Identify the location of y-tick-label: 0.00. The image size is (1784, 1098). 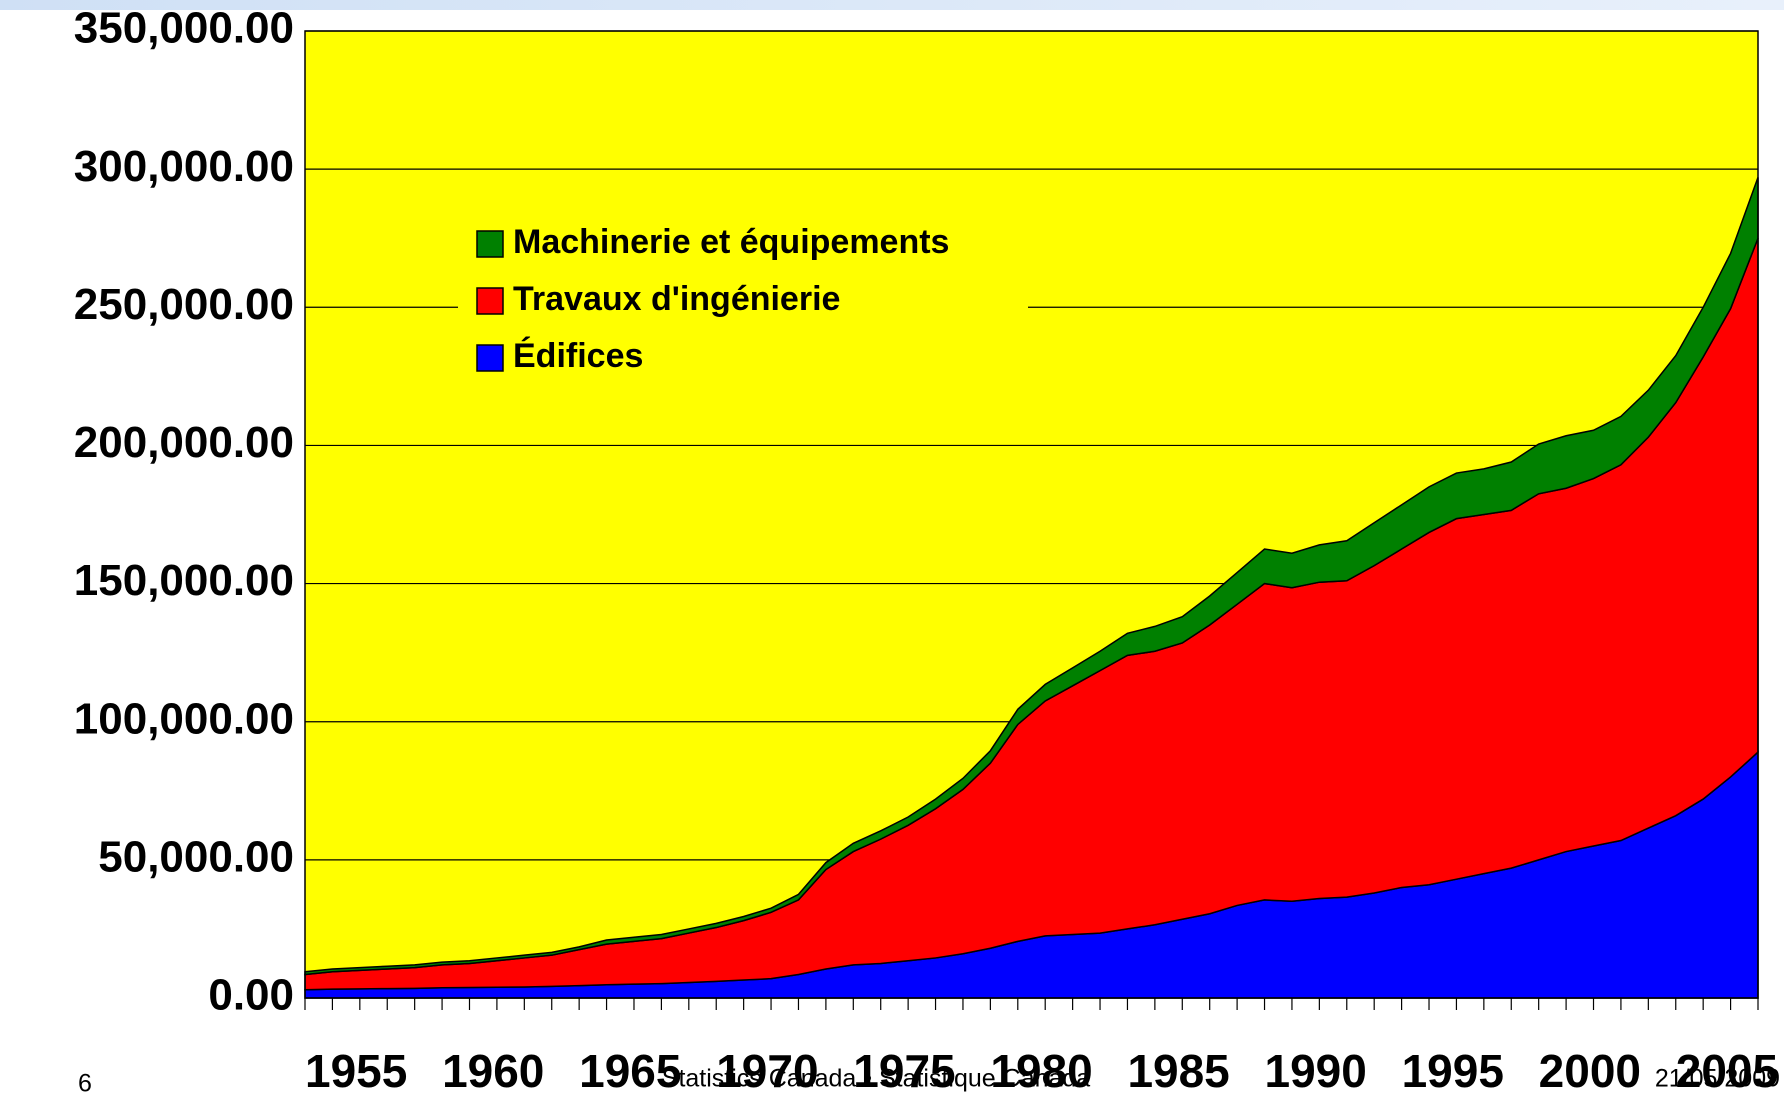
(251, 995).